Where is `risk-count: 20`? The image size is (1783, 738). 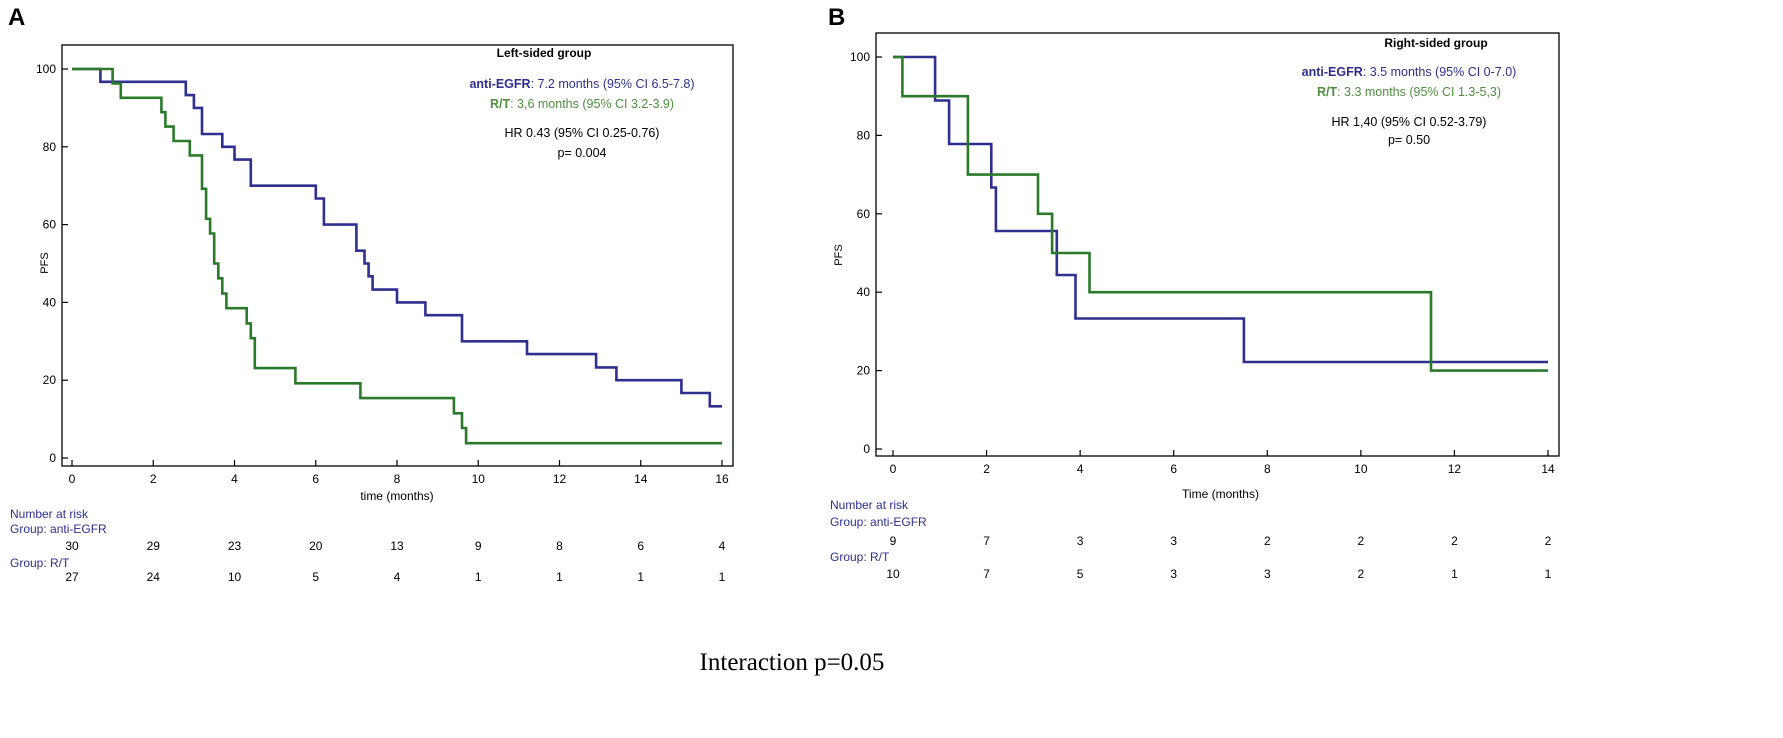
risk-count: 20 is located at coordinates (316, 546).